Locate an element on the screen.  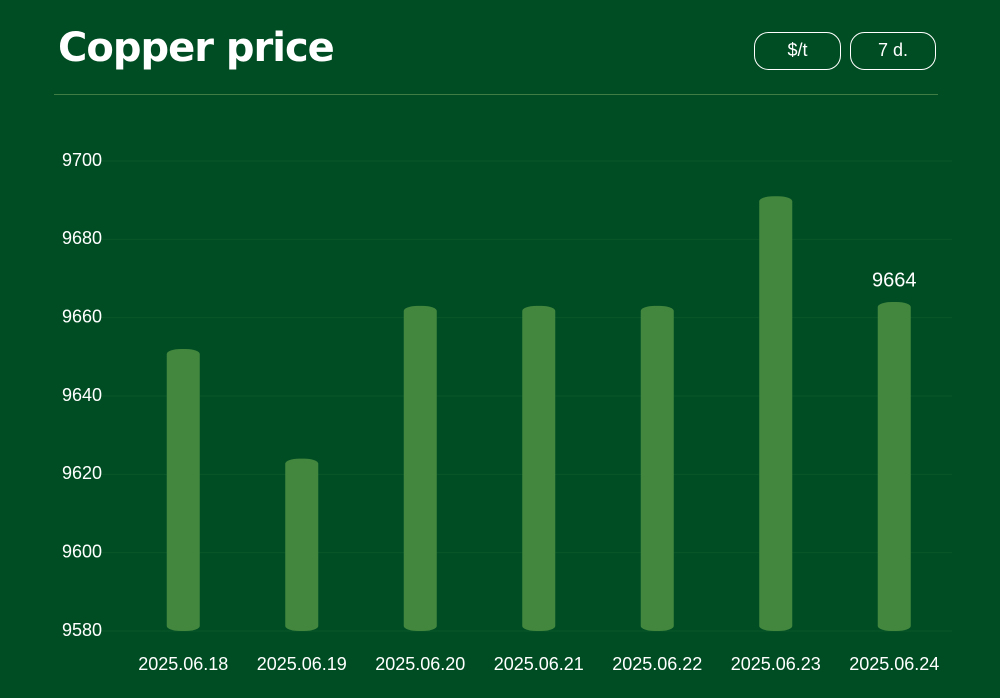
x-tick-label: 2025.06.20 is located at coordinates (420, 664).